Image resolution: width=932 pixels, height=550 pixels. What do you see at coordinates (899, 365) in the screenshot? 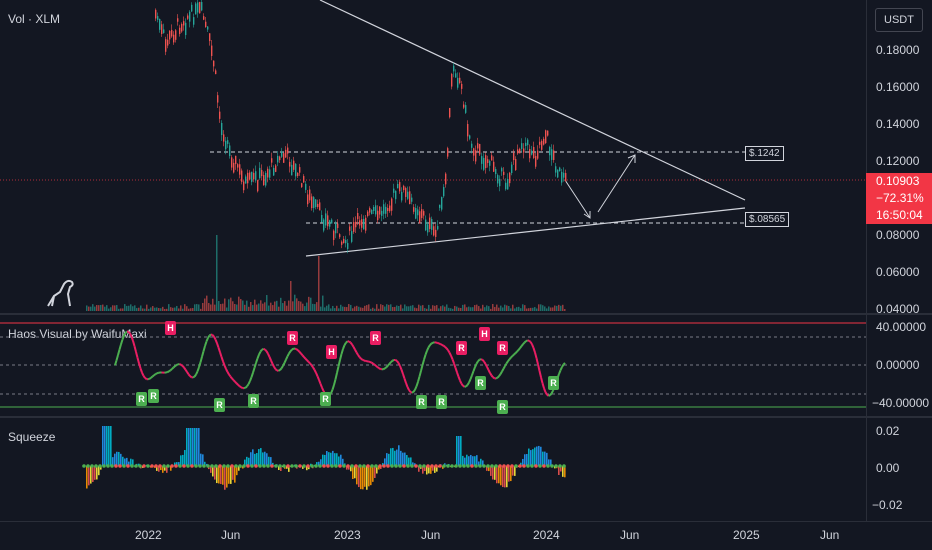
I see `haos-axis` at bounding box center [899, 365].